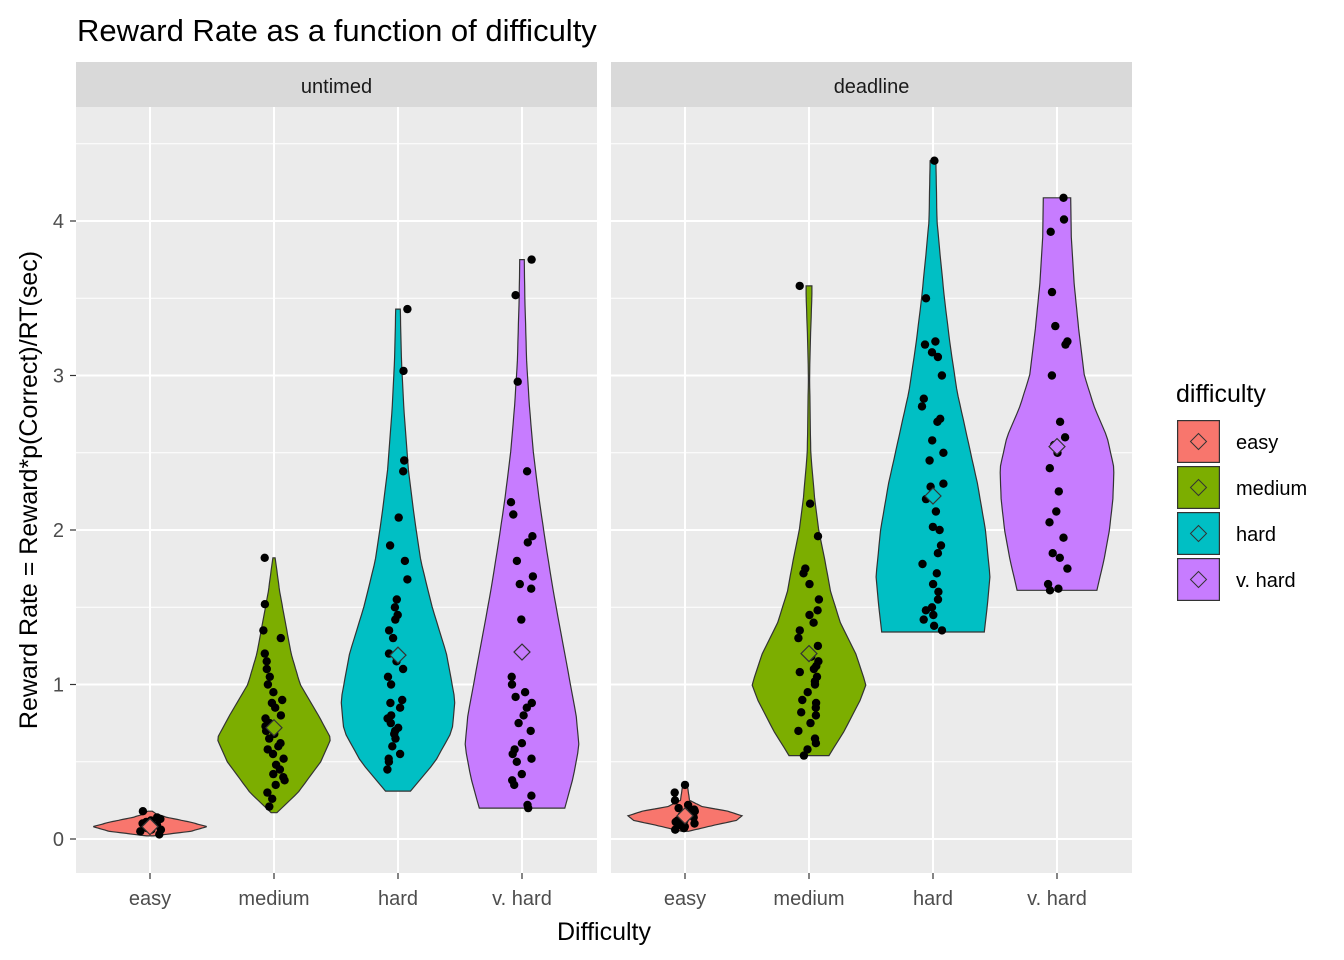 Image resolution: width=1344 pixels, height=960 pixels. Describe the element at coordinates (1057, 394) in the screenshot. I see `violin-deadline-vhard` at that location.